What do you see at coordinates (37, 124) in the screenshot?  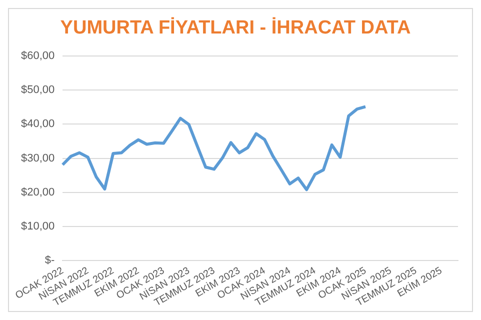 I see `y-tick-label: $40,00` at bounding box center [37, 124].